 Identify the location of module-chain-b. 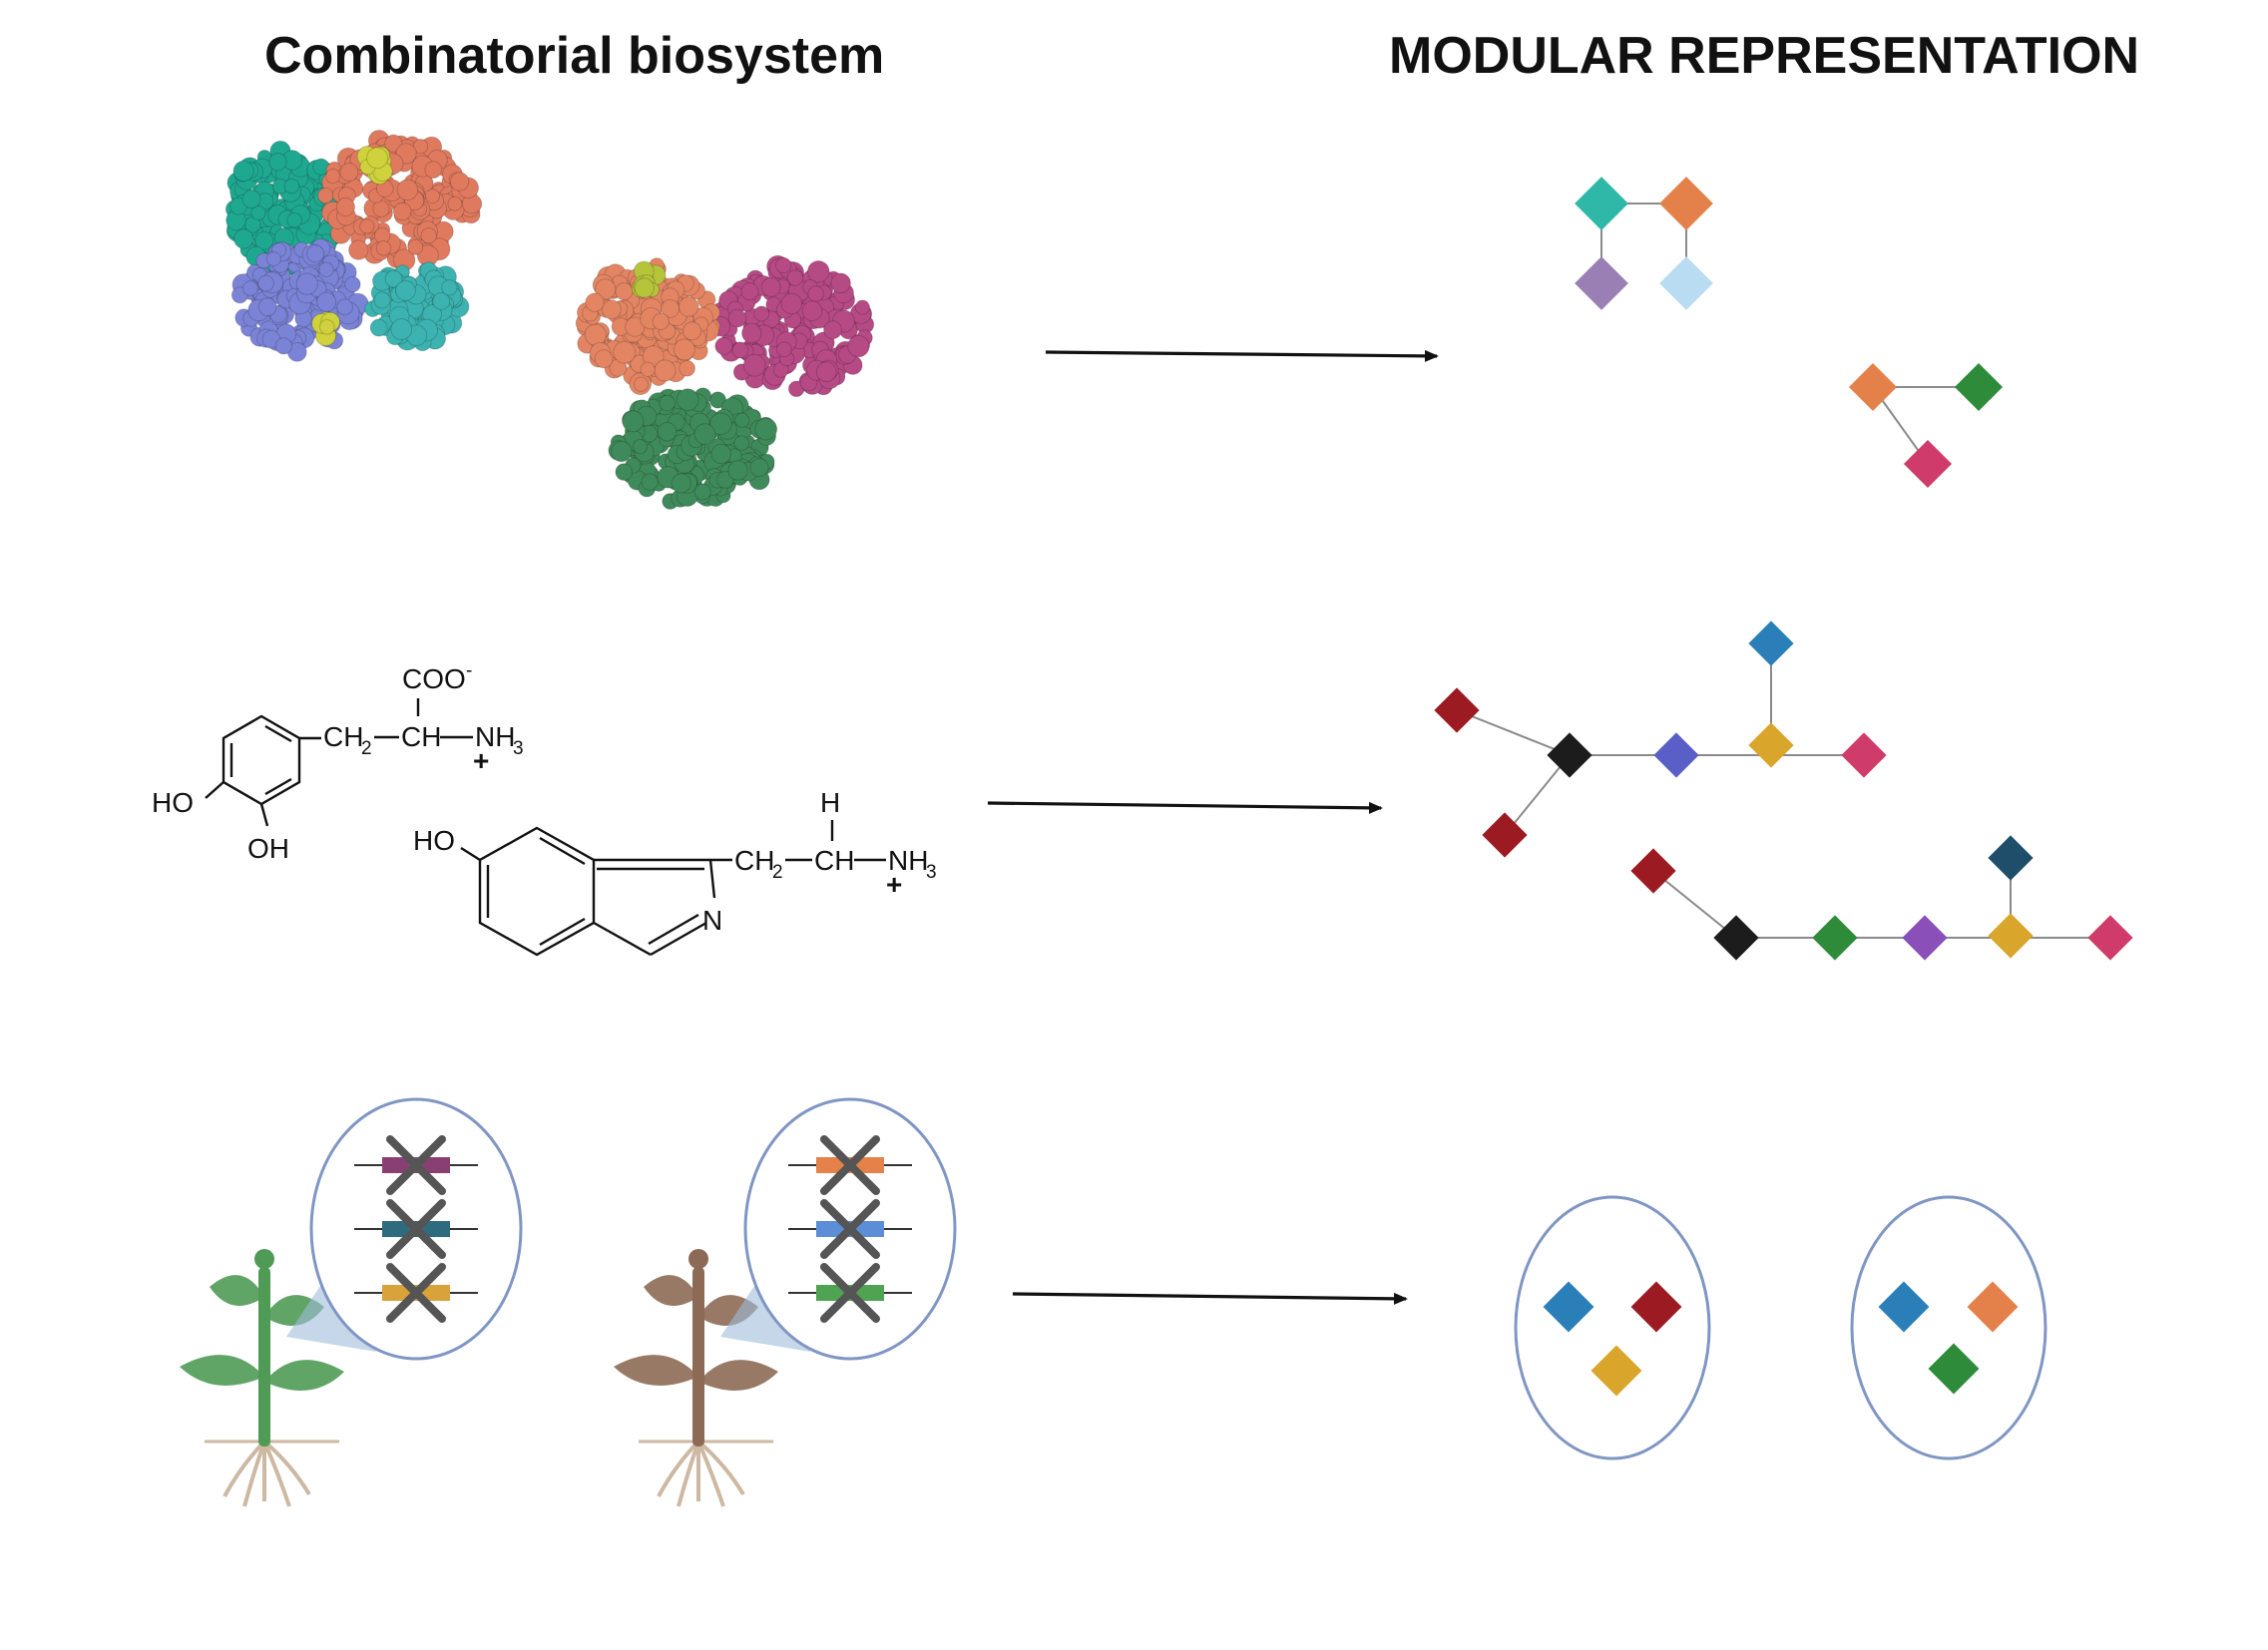
(1881, 898).